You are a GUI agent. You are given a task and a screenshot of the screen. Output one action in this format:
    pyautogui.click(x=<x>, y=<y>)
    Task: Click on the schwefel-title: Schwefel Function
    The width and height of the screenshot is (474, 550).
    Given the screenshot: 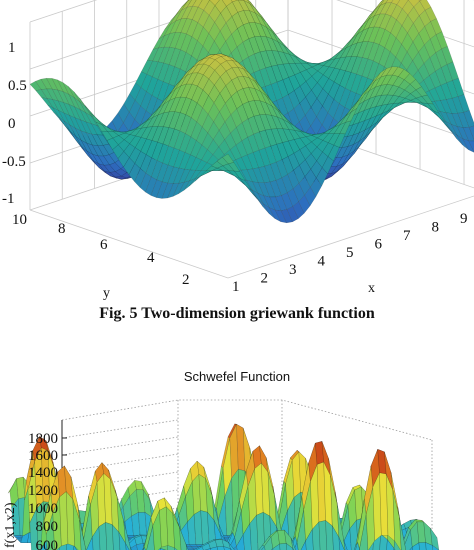 What is the action you would take?
    pyautogui.click(x=237, y=376)
    